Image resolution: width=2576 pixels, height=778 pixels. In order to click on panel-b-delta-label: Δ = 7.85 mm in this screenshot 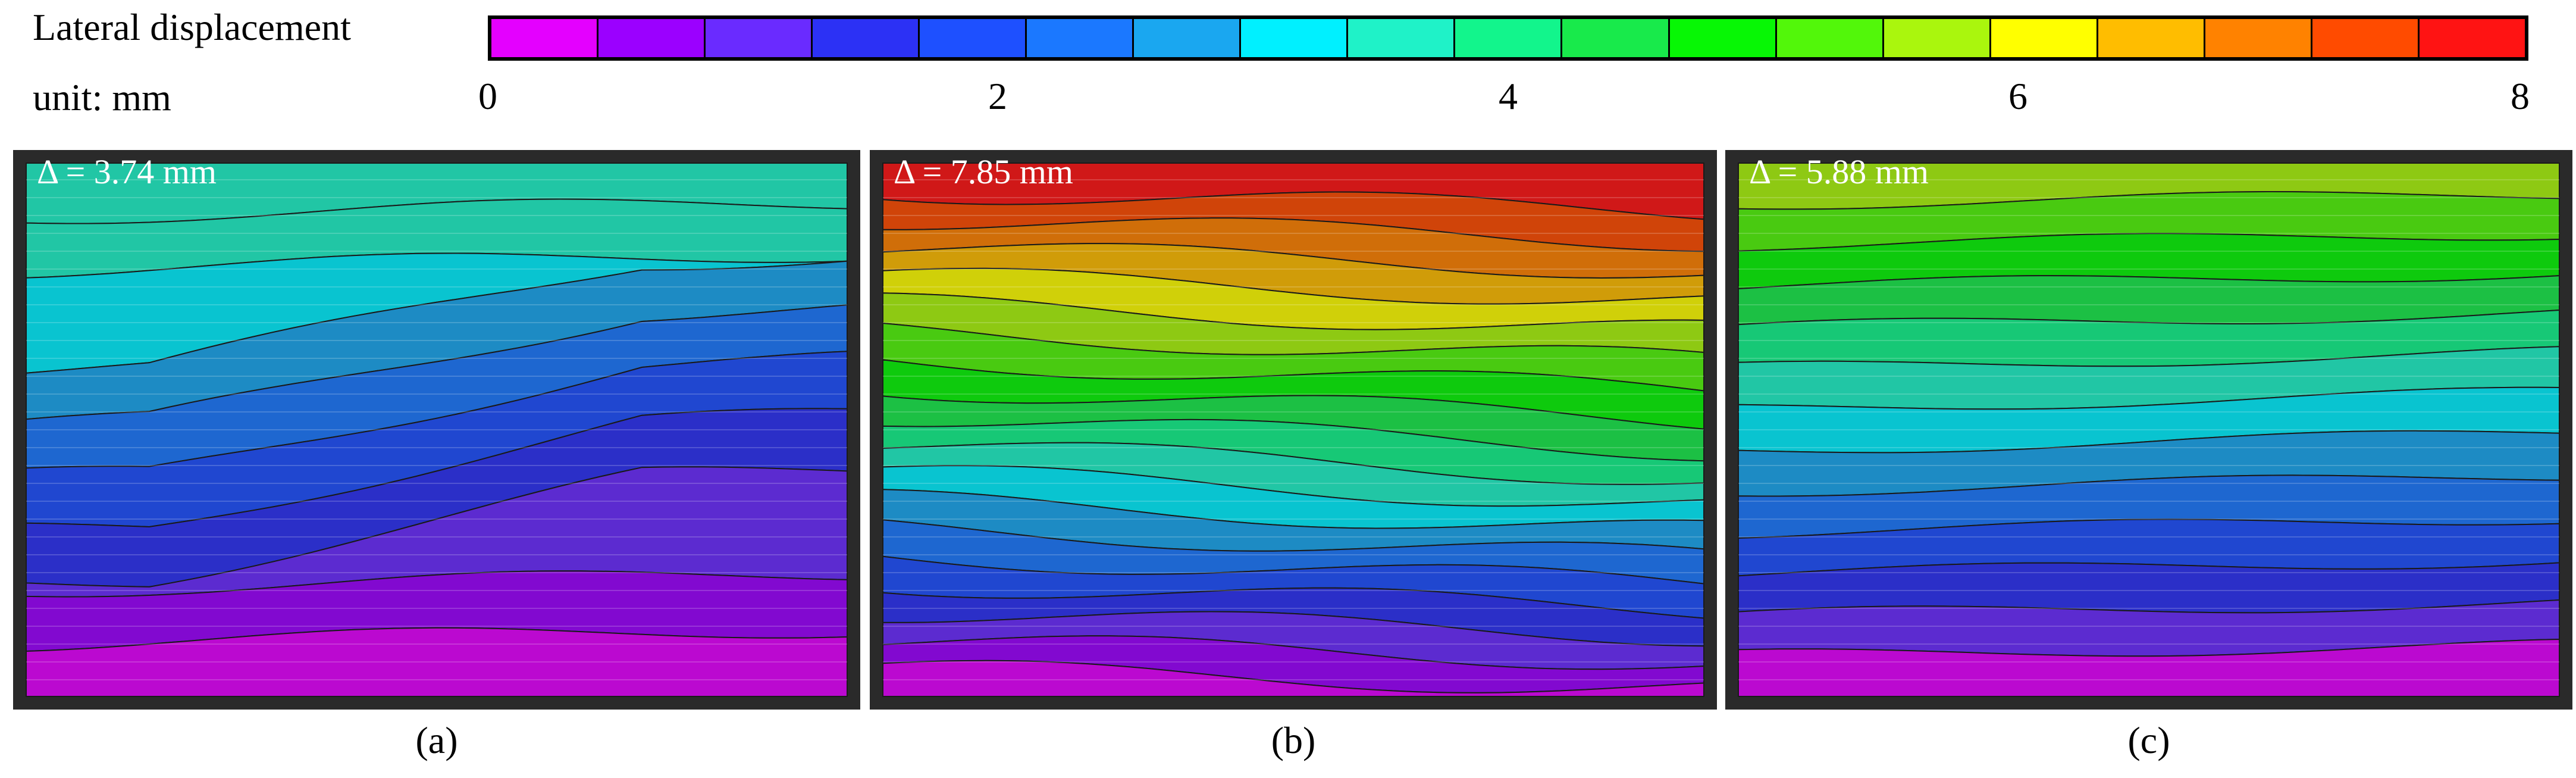, I will do `click(984, 171)`.